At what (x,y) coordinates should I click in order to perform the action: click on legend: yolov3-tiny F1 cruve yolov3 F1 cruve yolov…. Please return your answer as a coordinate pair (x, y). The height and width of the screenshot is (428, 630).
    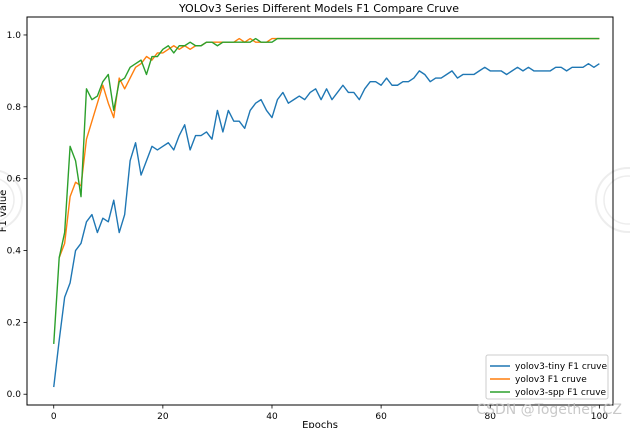
    Looking at the image, I should click on (547, 377).